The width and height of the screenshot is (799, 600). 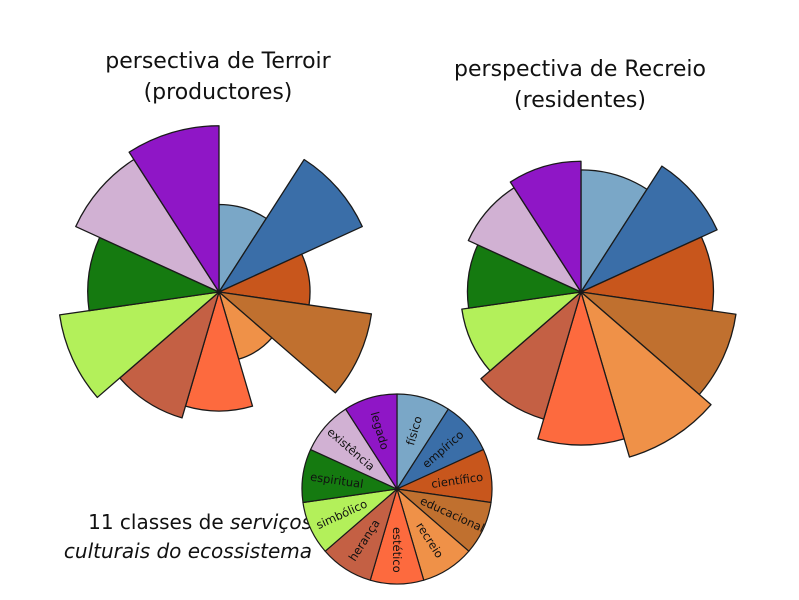 I want to click on recreio-title: perspectiva de Recreio (residentes), so click(x=580, y=85).